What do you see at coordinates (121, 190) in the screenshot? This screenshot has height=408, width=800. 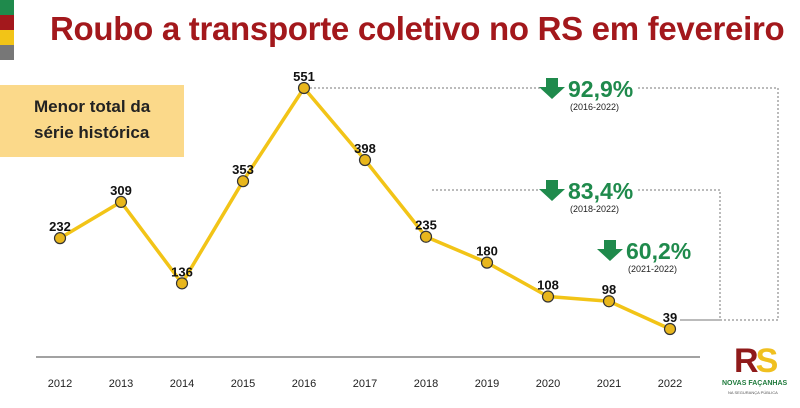 I see `data-label: 309` at bounding box center [121, 190].